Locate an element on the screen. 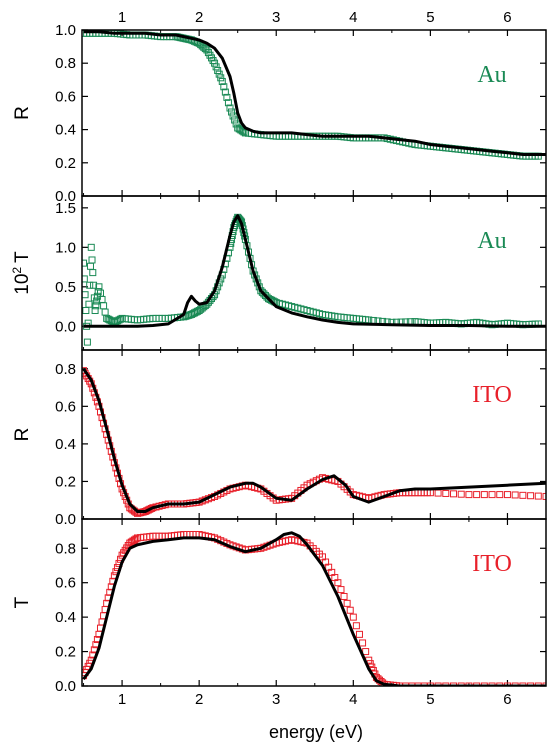  x-tick-label-top: 4 is located at coordinates (353, 17).